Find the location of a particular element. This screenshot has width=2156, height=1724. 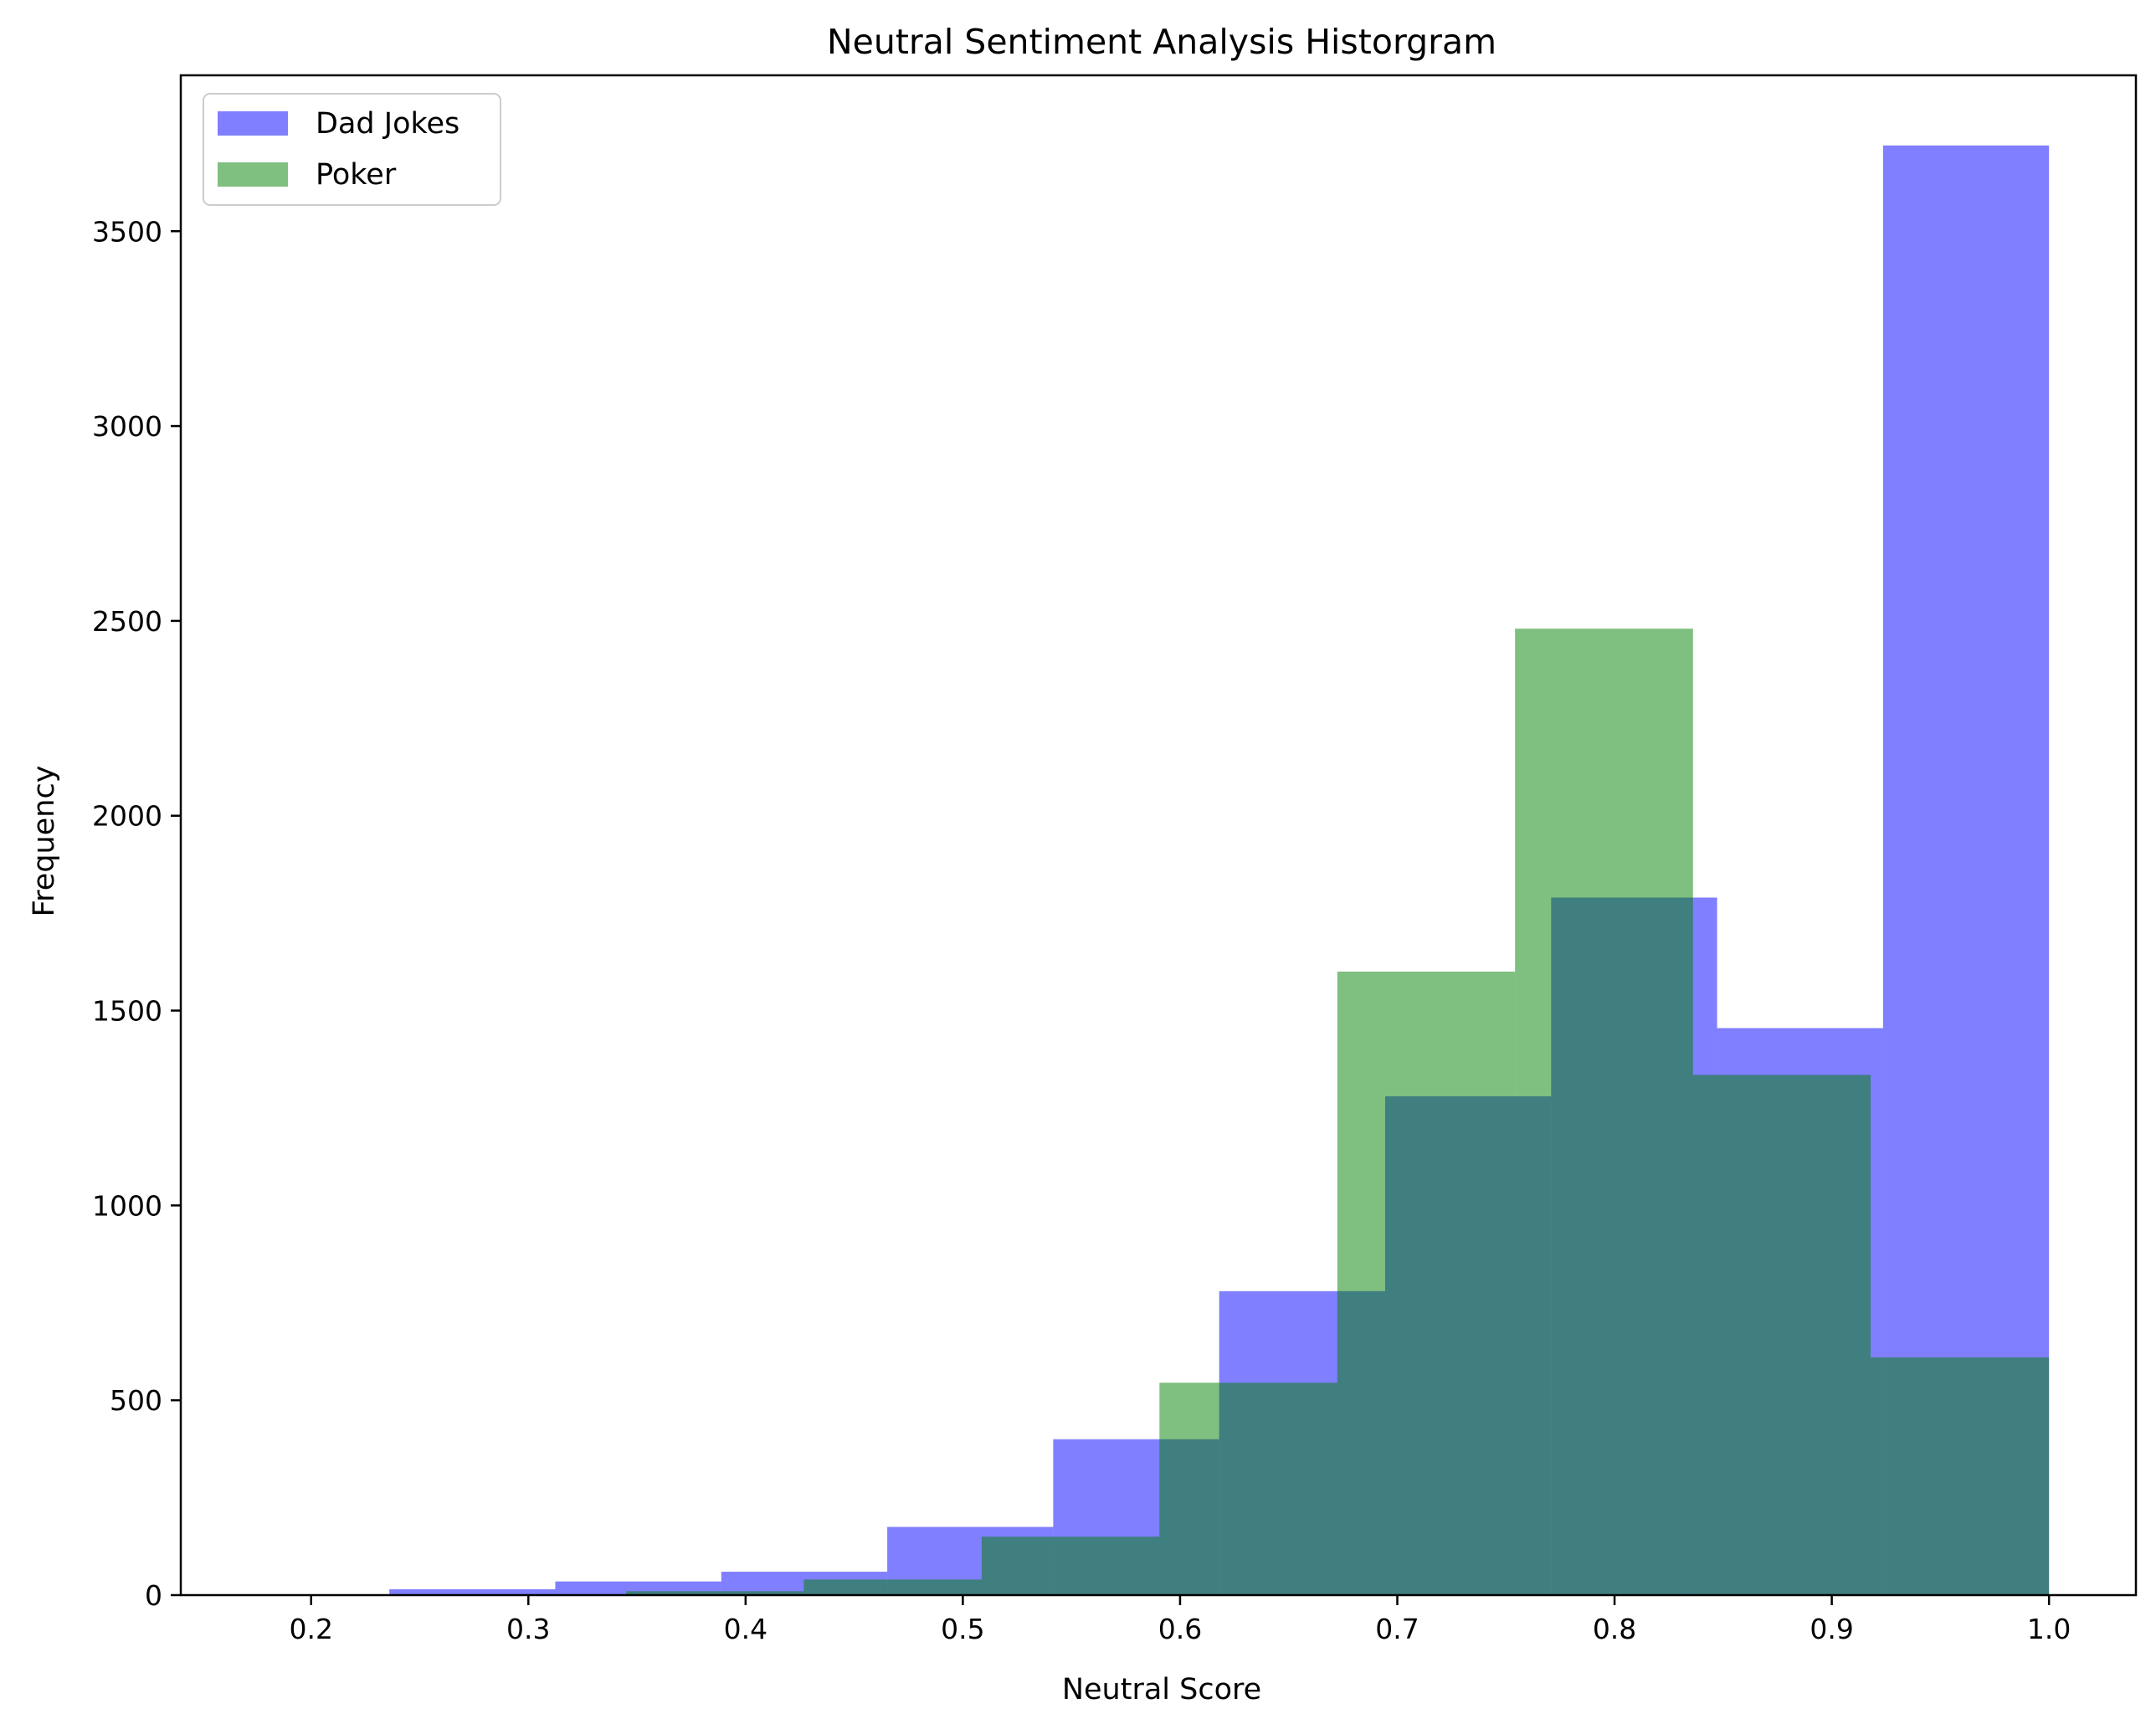

x-tick-label: 0.5 is located at coordinates (963, 1629).